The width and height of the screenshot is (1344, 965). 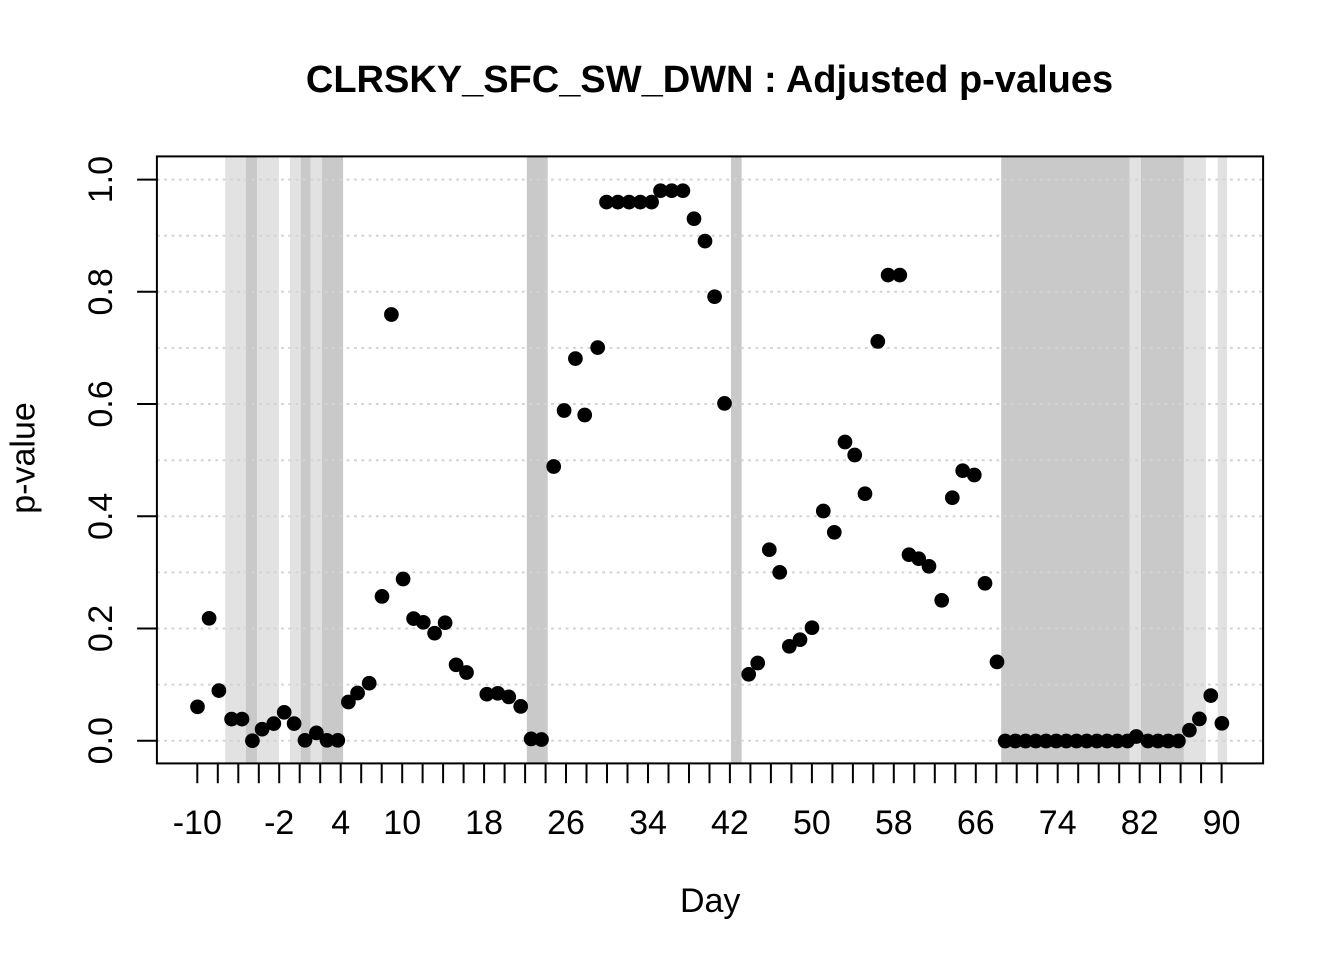 What do you see at coordinates (709, 80) in the screenshot?
I see `svg-text:CLRSKY_SFC_SW_DWN : Adjusted p: CLRSKY_SFC_SW_DWN : Adjusted p-values` at bounding box center [709, 80].